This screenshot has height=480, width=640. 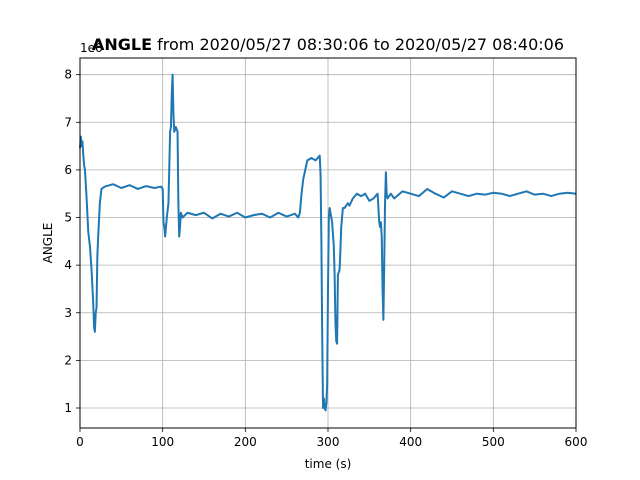 What do you see at coordinates (410, 442) in the screenshot?
I see `x-tick-label: 400` at bounding box center [410, 442].